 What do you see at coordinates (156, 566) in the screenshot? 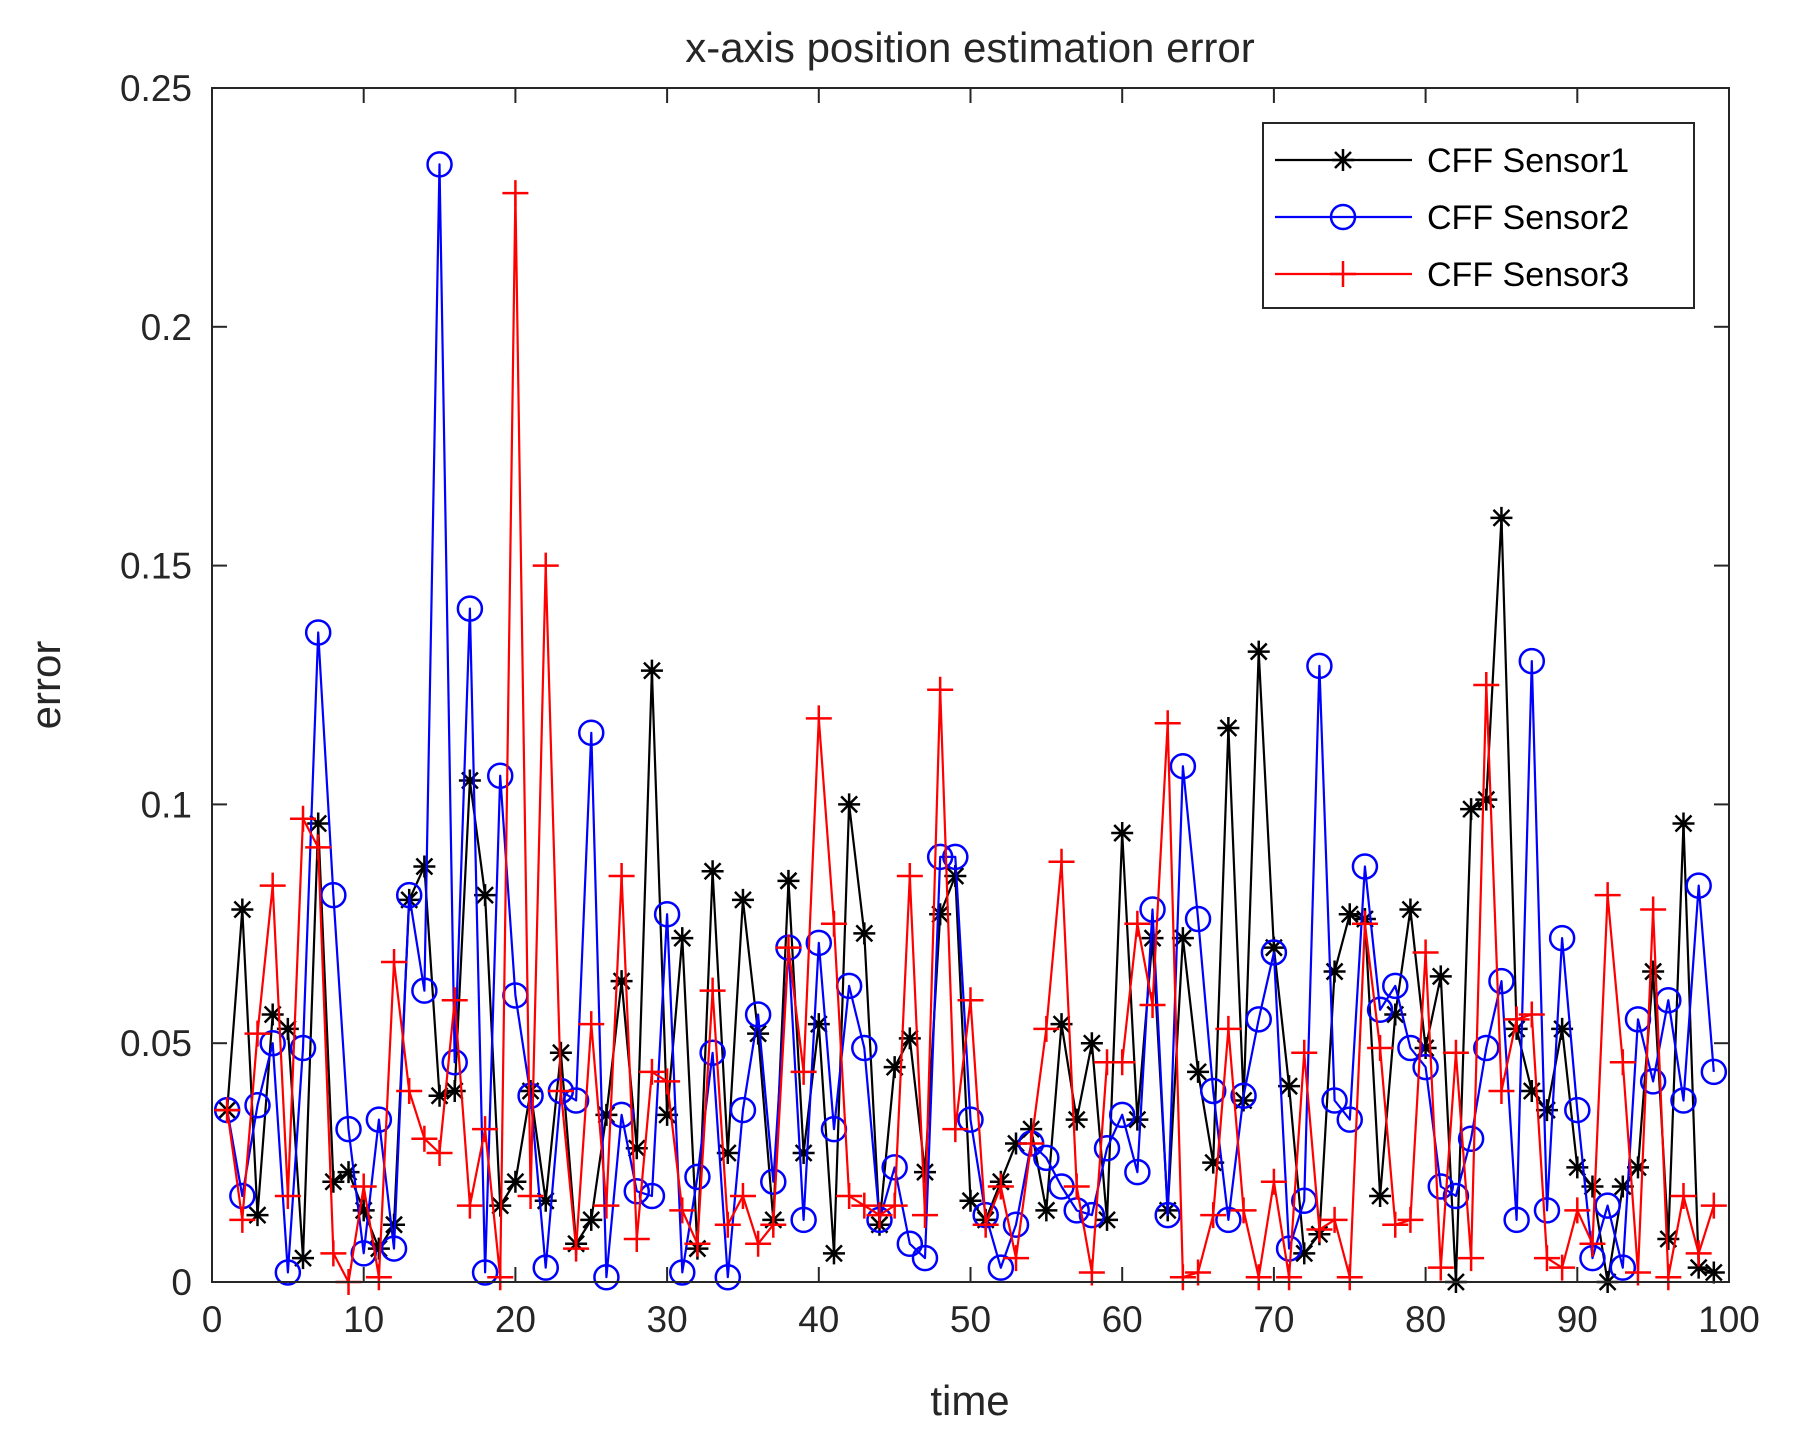
I see `y-tick-label: 0.15` at bounding box center [156, 566].